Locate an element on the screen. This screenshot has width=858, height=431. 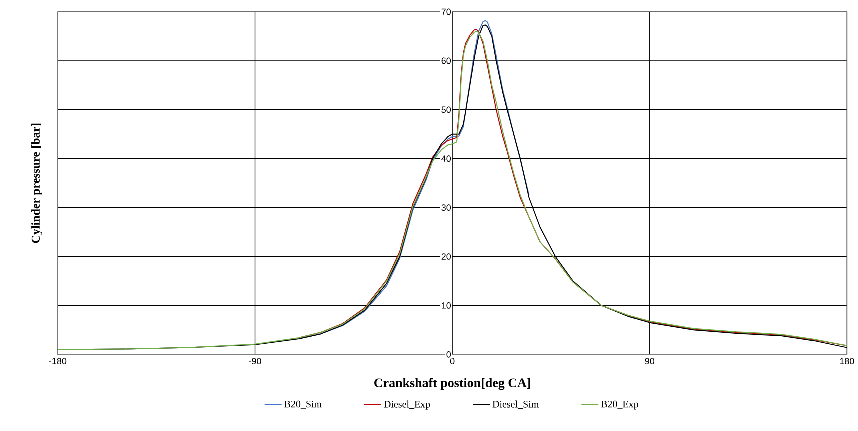
y-tick-label: 0 is located at coordinates (449, 355).